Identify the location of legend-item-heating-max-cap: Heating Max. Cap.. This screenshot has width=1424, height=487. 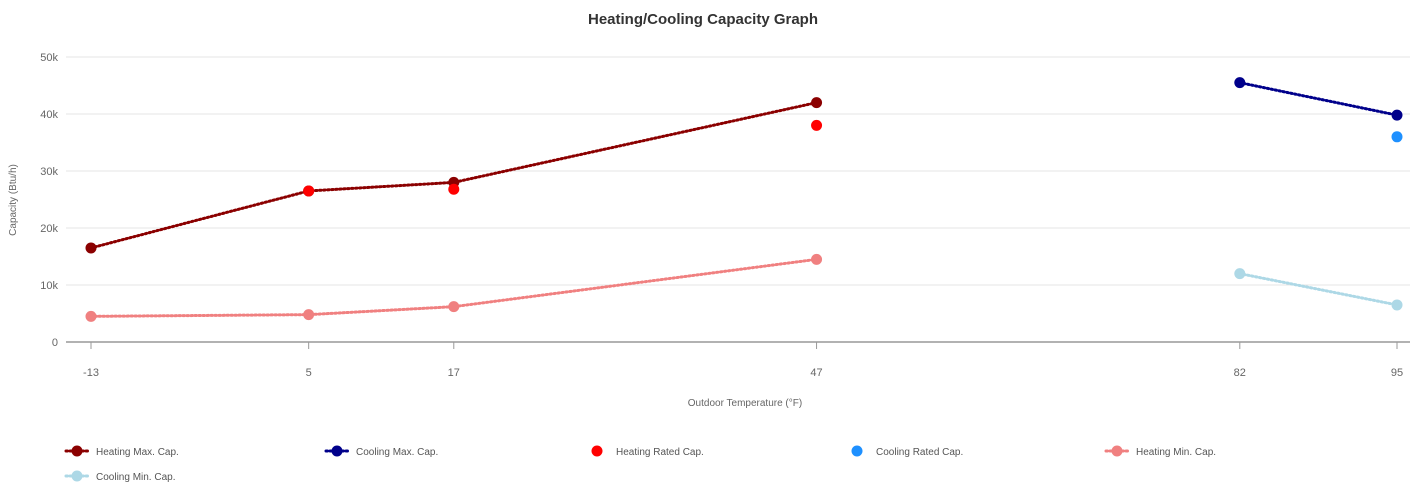
(121, 452).